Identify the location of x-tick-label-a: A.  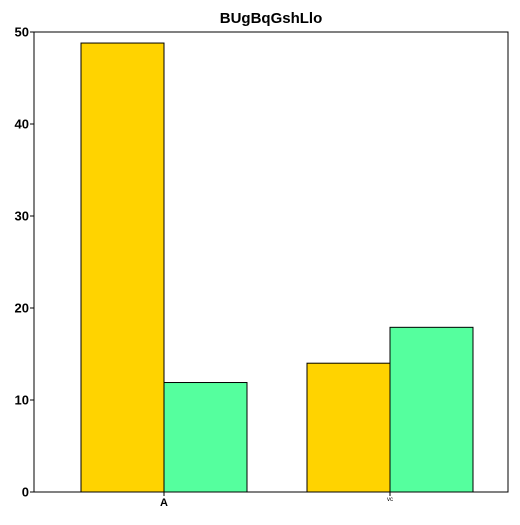
(164, 503).